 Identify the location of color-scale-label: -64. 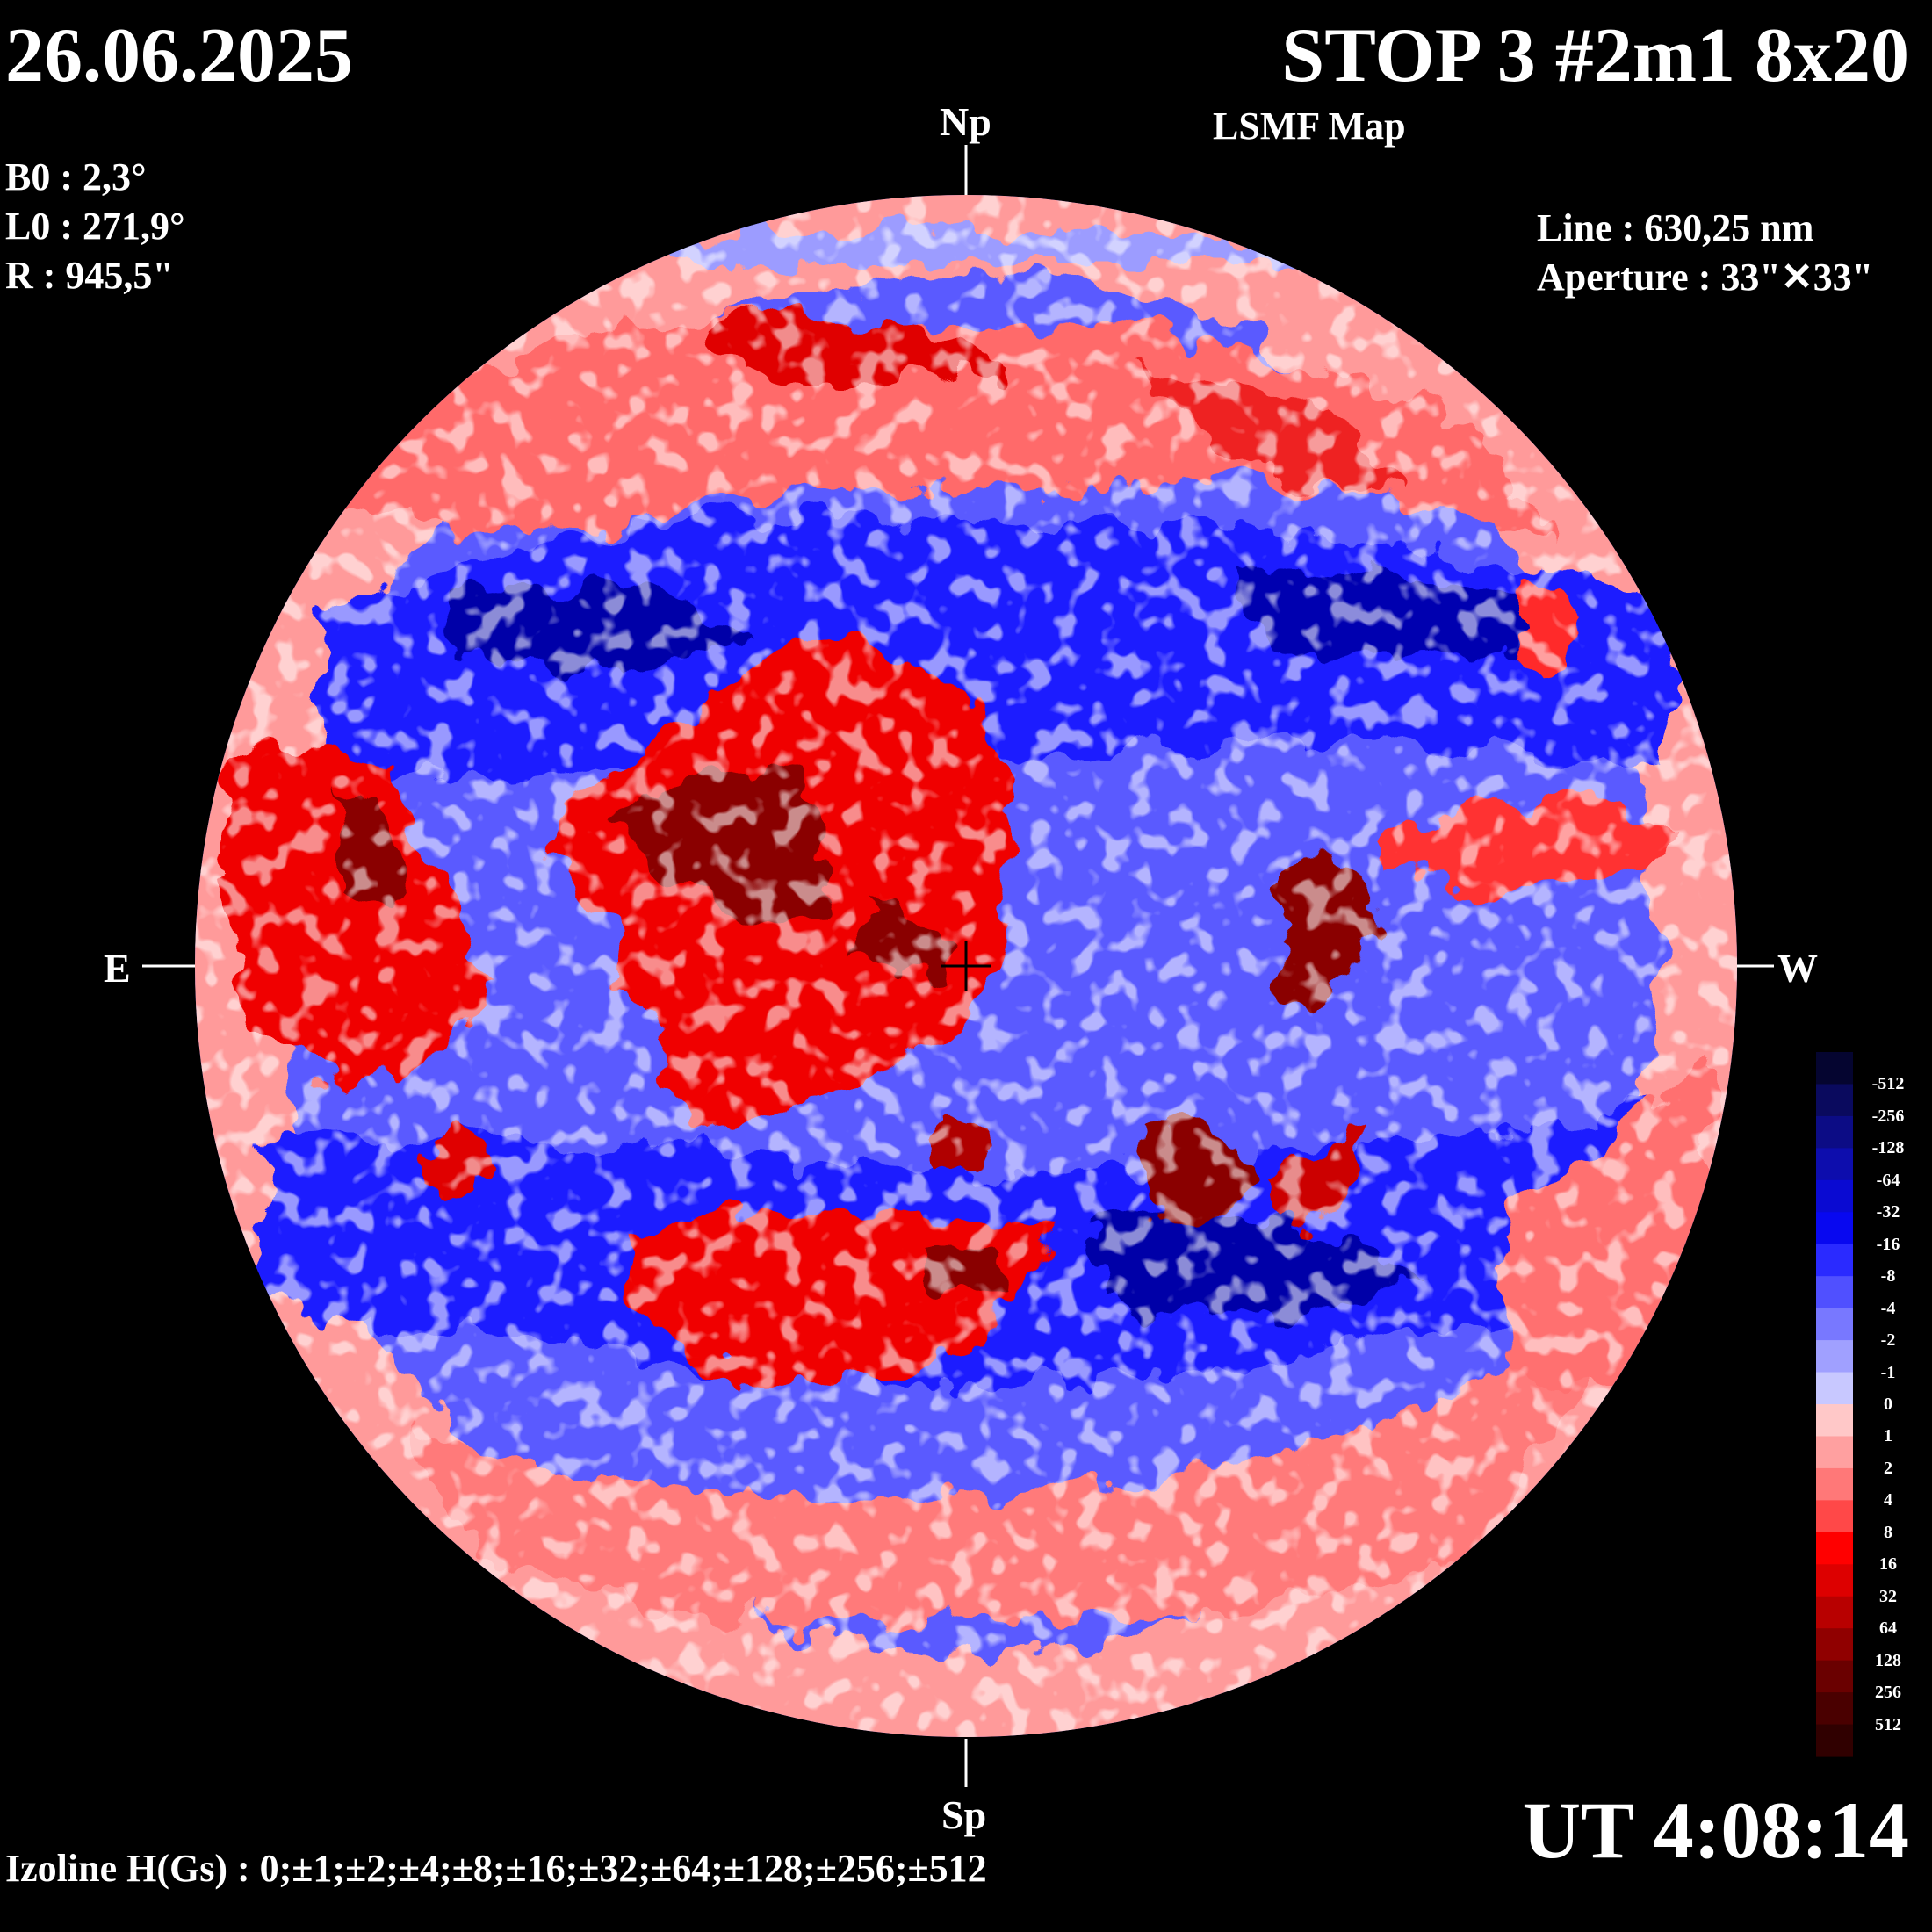
(1888, 1180).